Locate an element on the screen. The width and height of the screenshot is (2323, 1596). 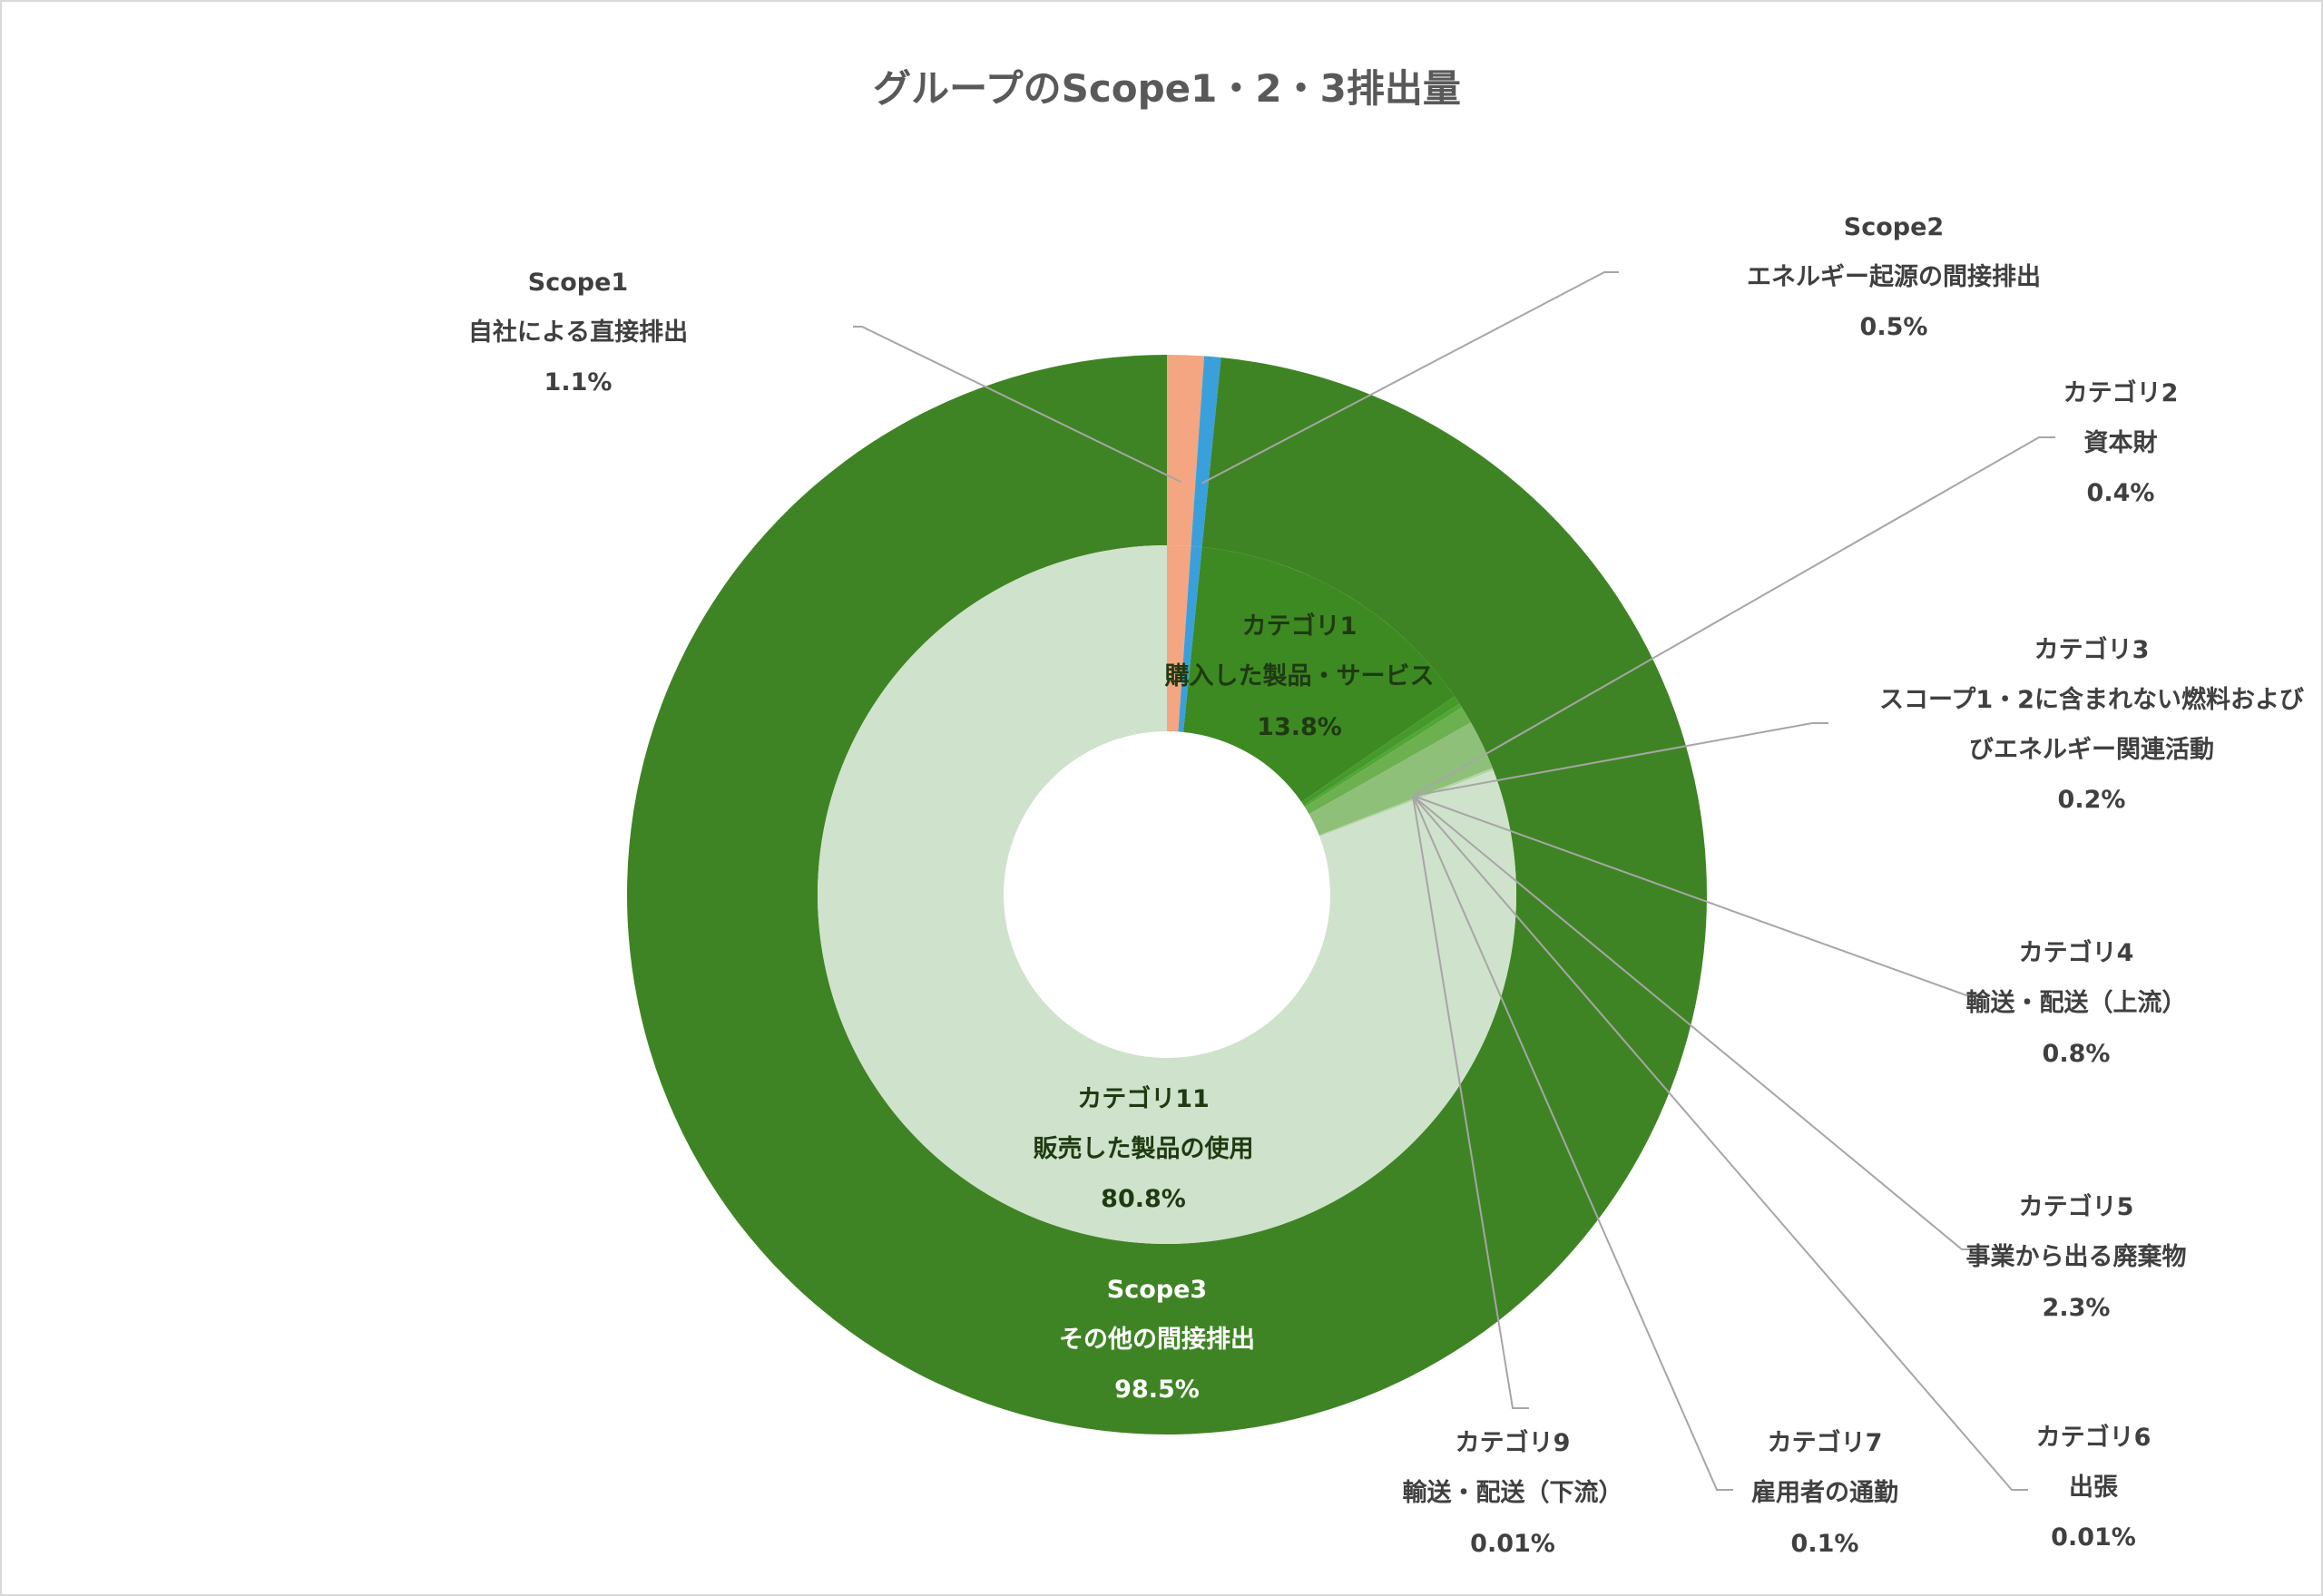
label-cat5: カテゴリ5 事業から出る廃棄物 2.3% is located at coordinates (2076, 1257).